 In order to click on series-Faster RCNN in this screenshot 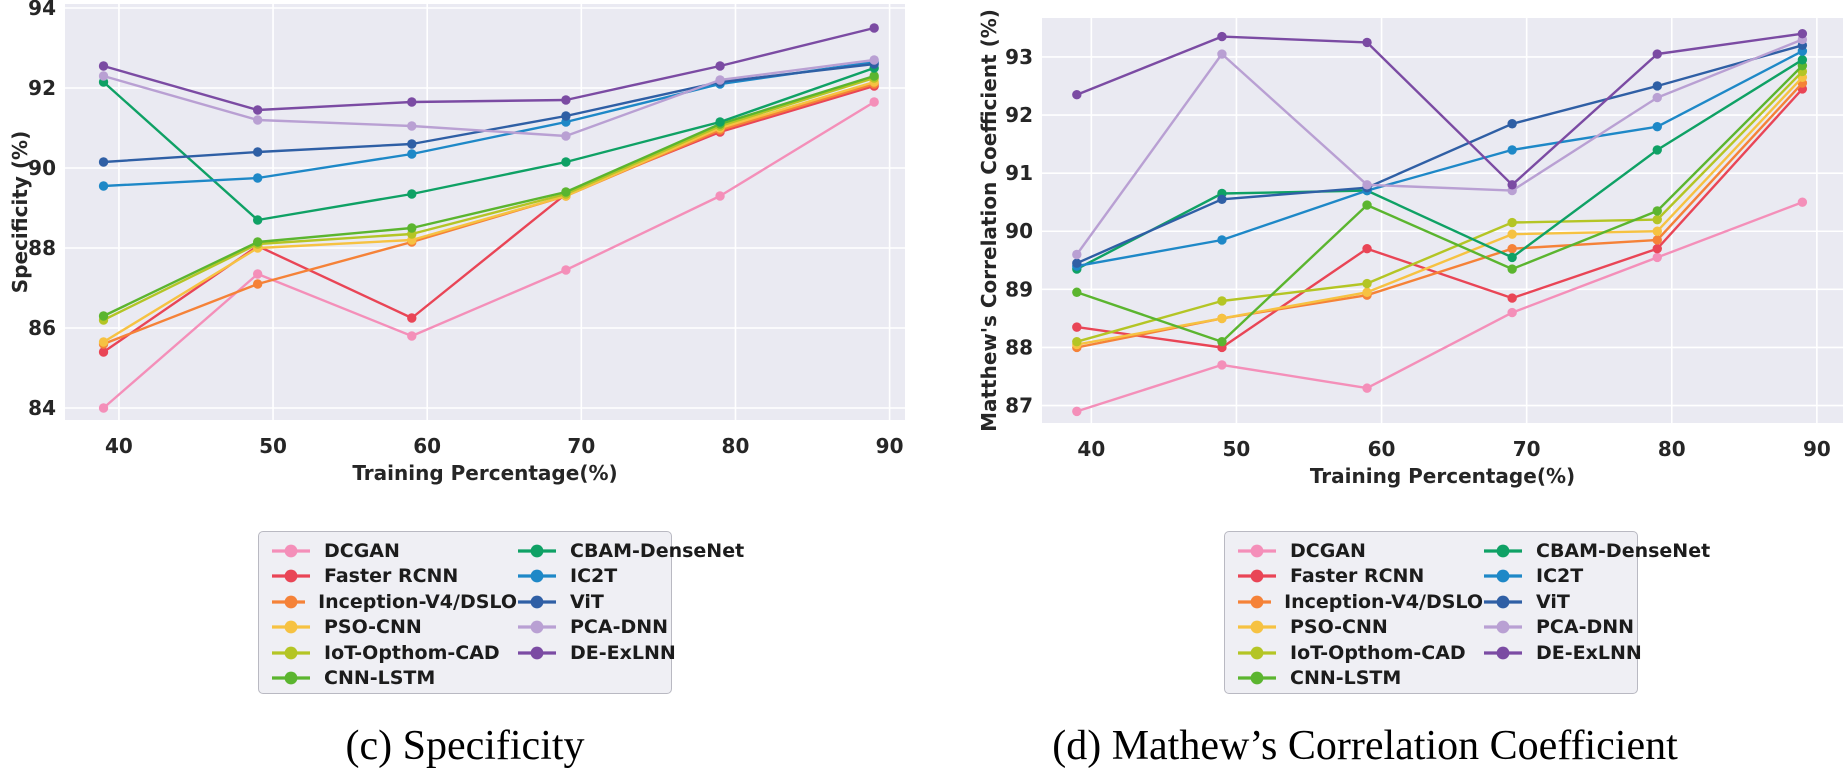, I will do `click(1440, 218)`.